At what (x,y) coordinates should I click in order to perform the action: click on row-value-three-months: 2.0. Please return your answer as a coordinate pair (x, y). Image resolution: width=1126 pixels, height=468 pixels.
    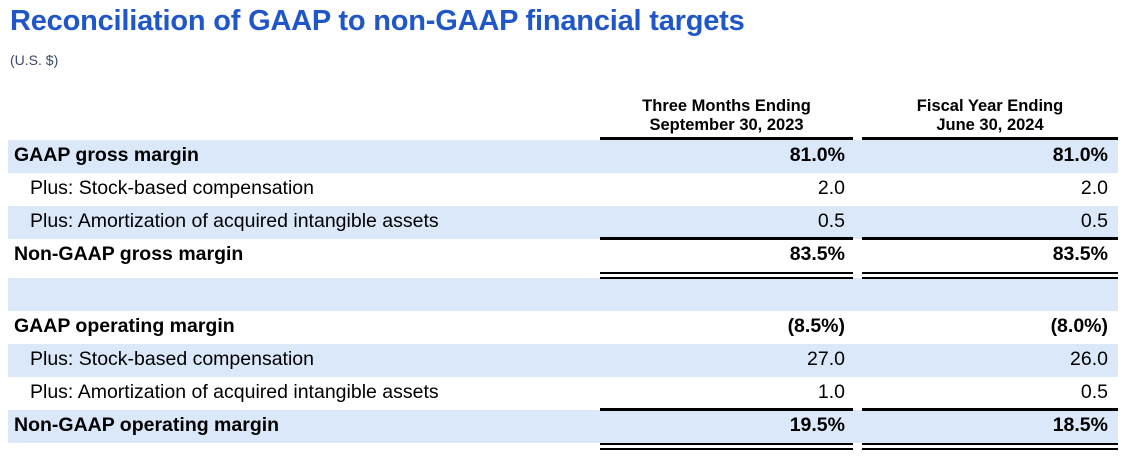
    Looking at the image, I should click on (831, 188).